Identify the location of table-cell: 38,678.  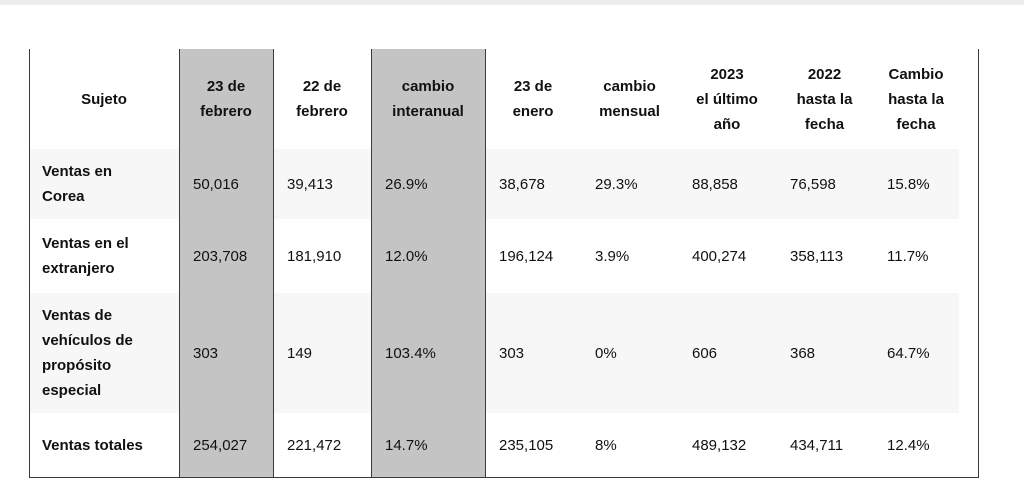
(533, 184).